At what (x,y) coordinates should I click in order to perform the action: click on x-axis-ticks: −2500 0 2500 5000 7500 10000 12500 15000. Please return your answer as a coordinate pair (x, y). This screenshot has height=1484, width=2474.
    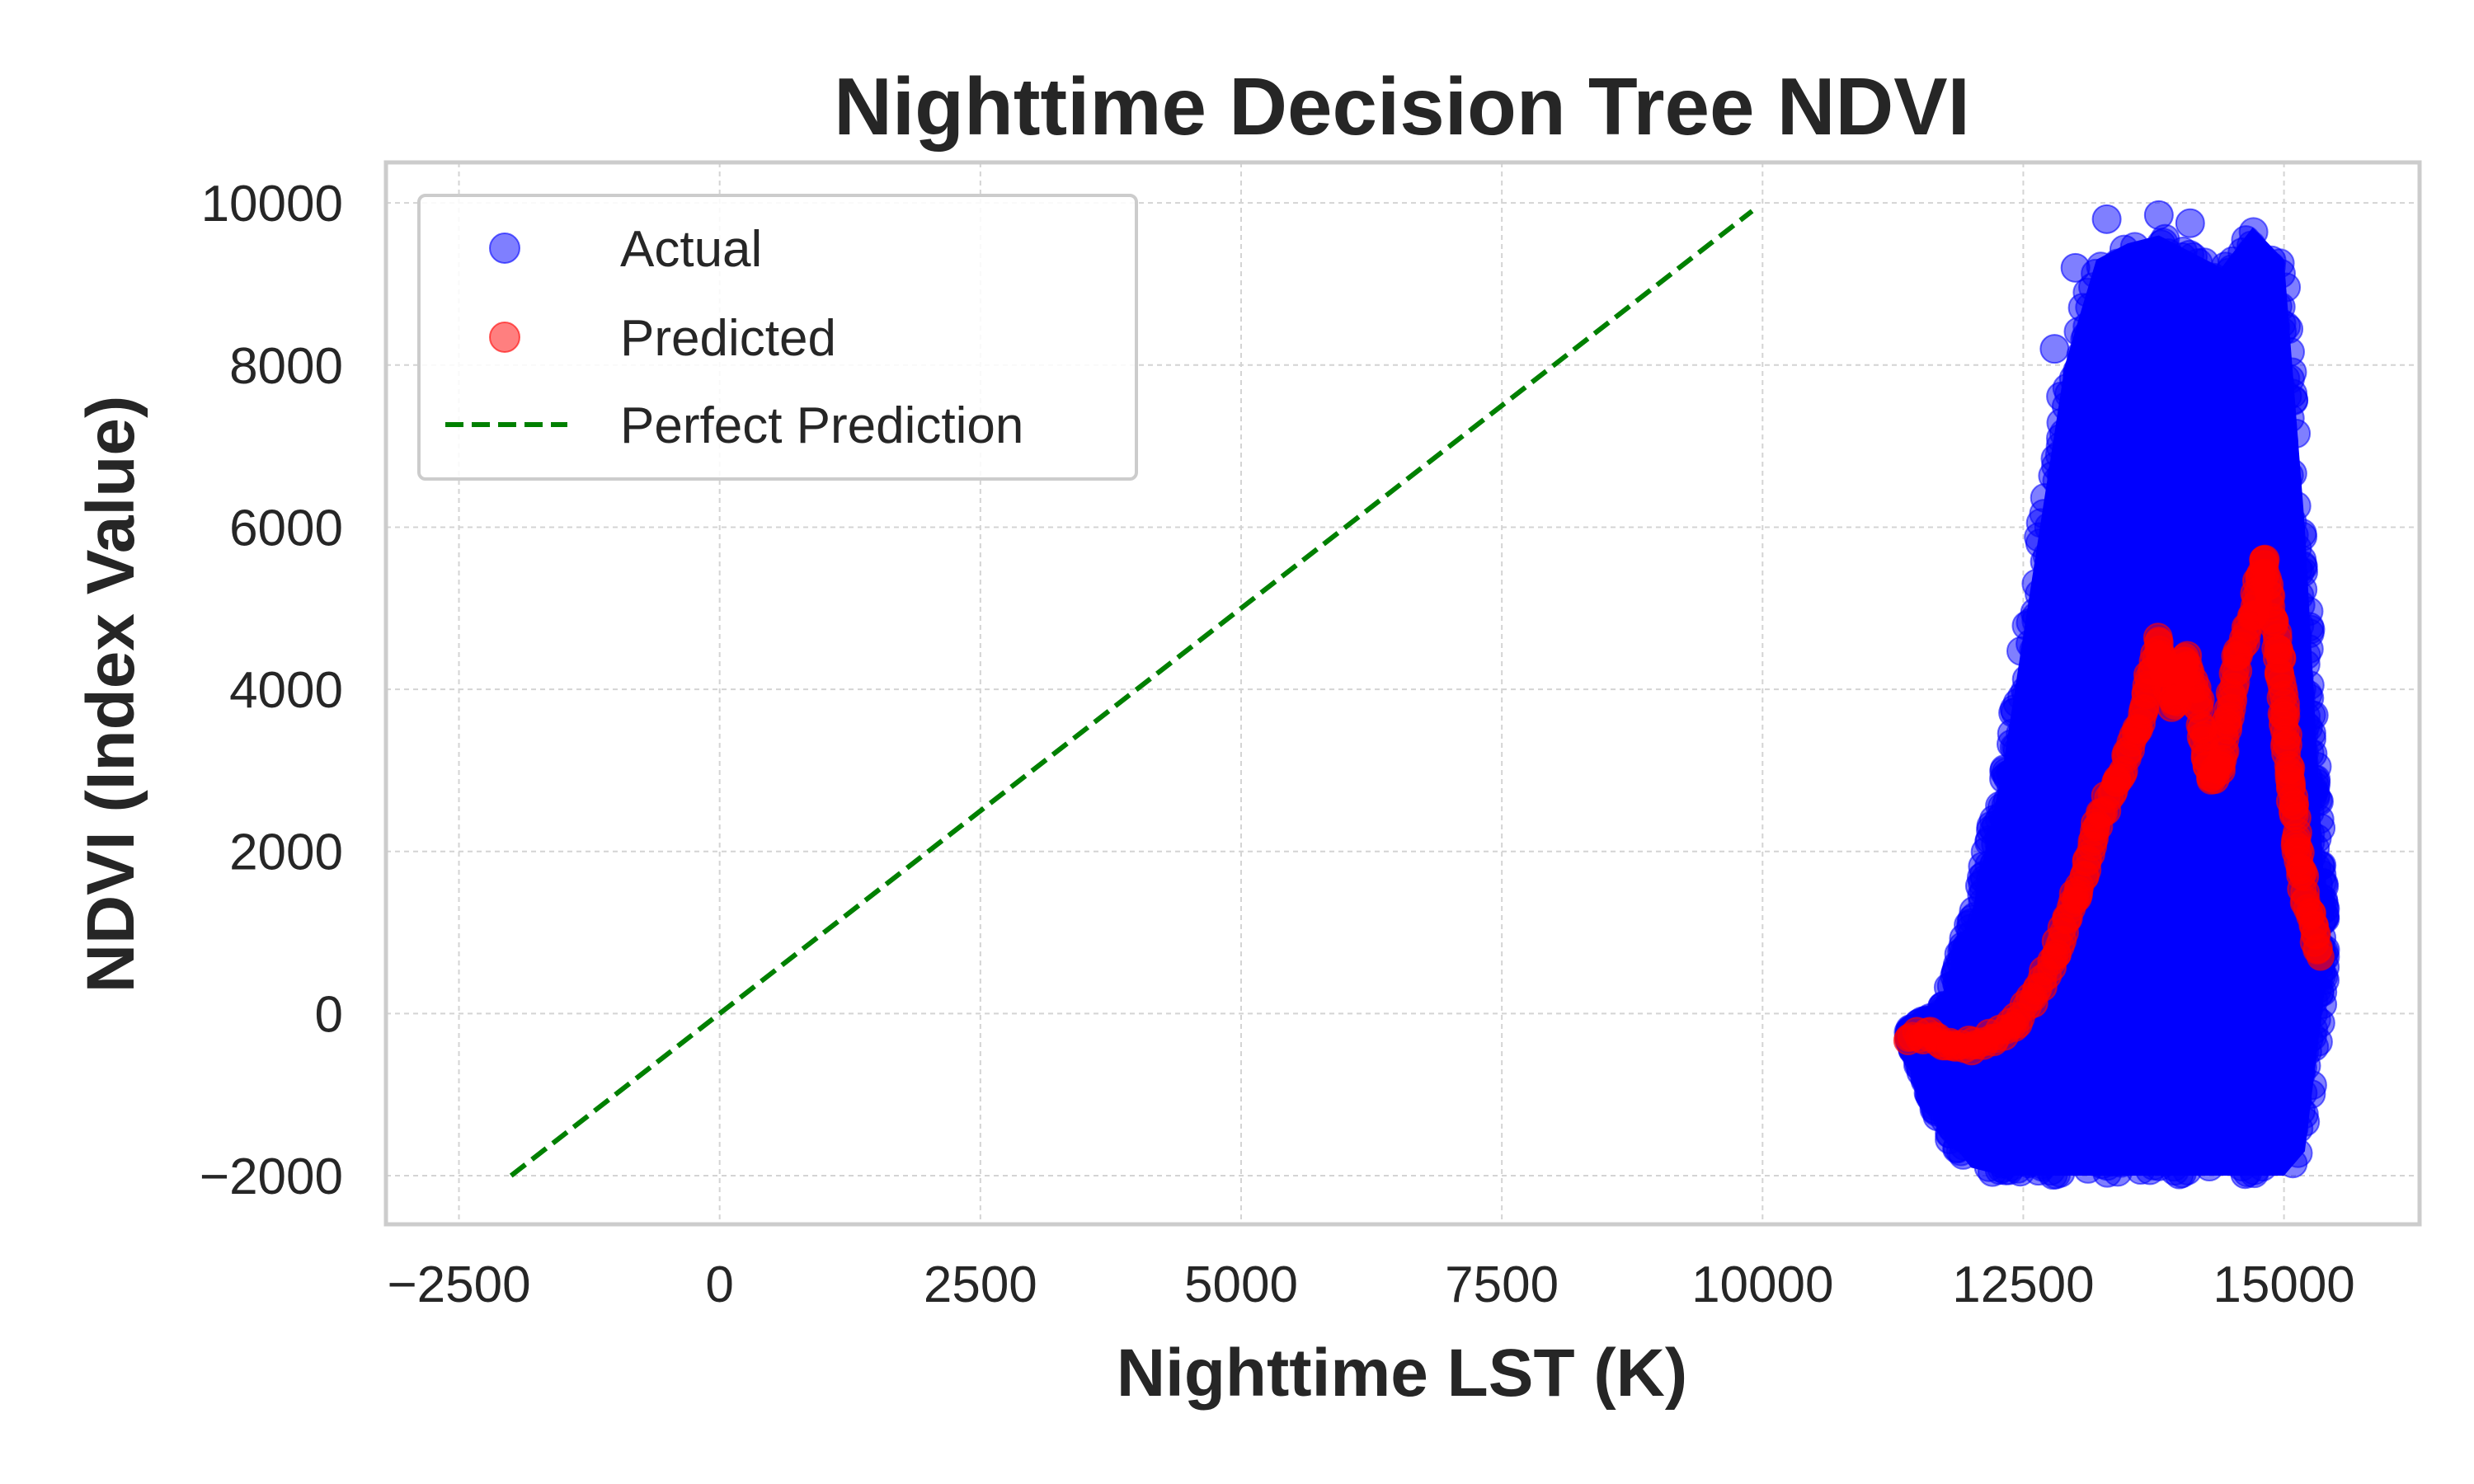
    Looking at the image, I should click on (1370, 1284).